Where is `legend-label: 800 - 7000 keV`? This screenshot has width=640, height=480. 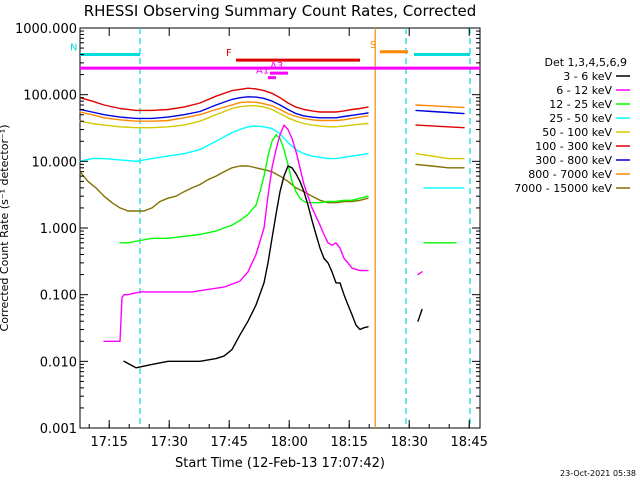
legend-label: 800 - 7000 keV is located at coordinates (570, 174).